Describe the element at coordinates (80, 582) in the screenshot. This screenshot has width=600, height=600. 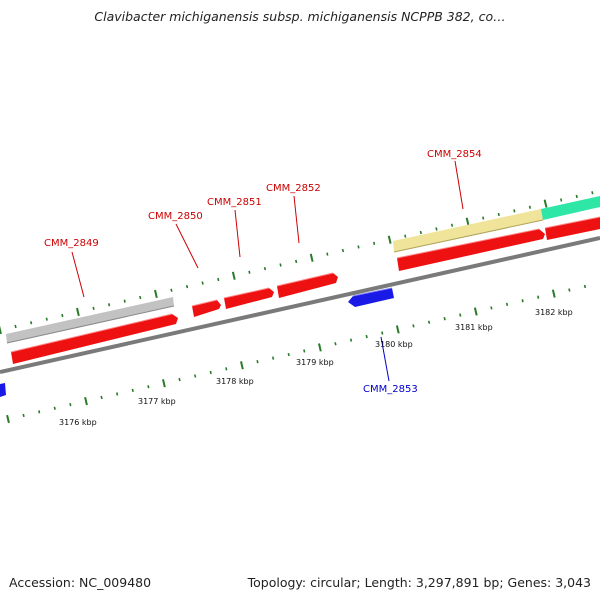
I see `accession-text: Accession: NC_009480` at that location.